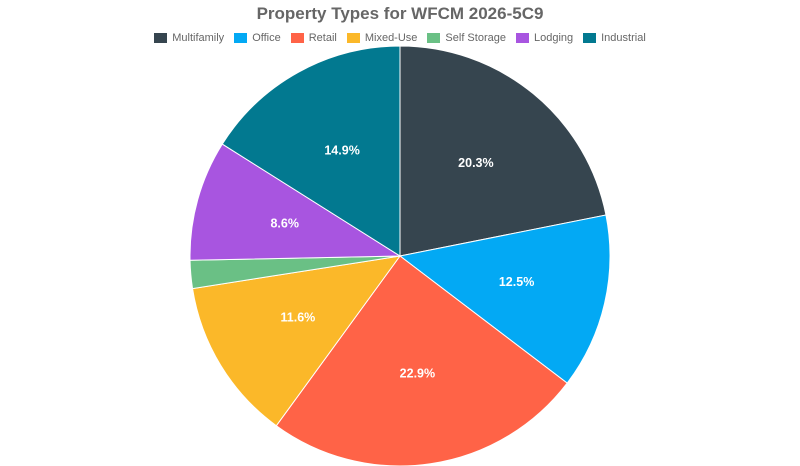  What do you see at coordinates (198, 38) in the screenshot?
I see `legend-label: Multifamily` at bounding box center [198, 38].